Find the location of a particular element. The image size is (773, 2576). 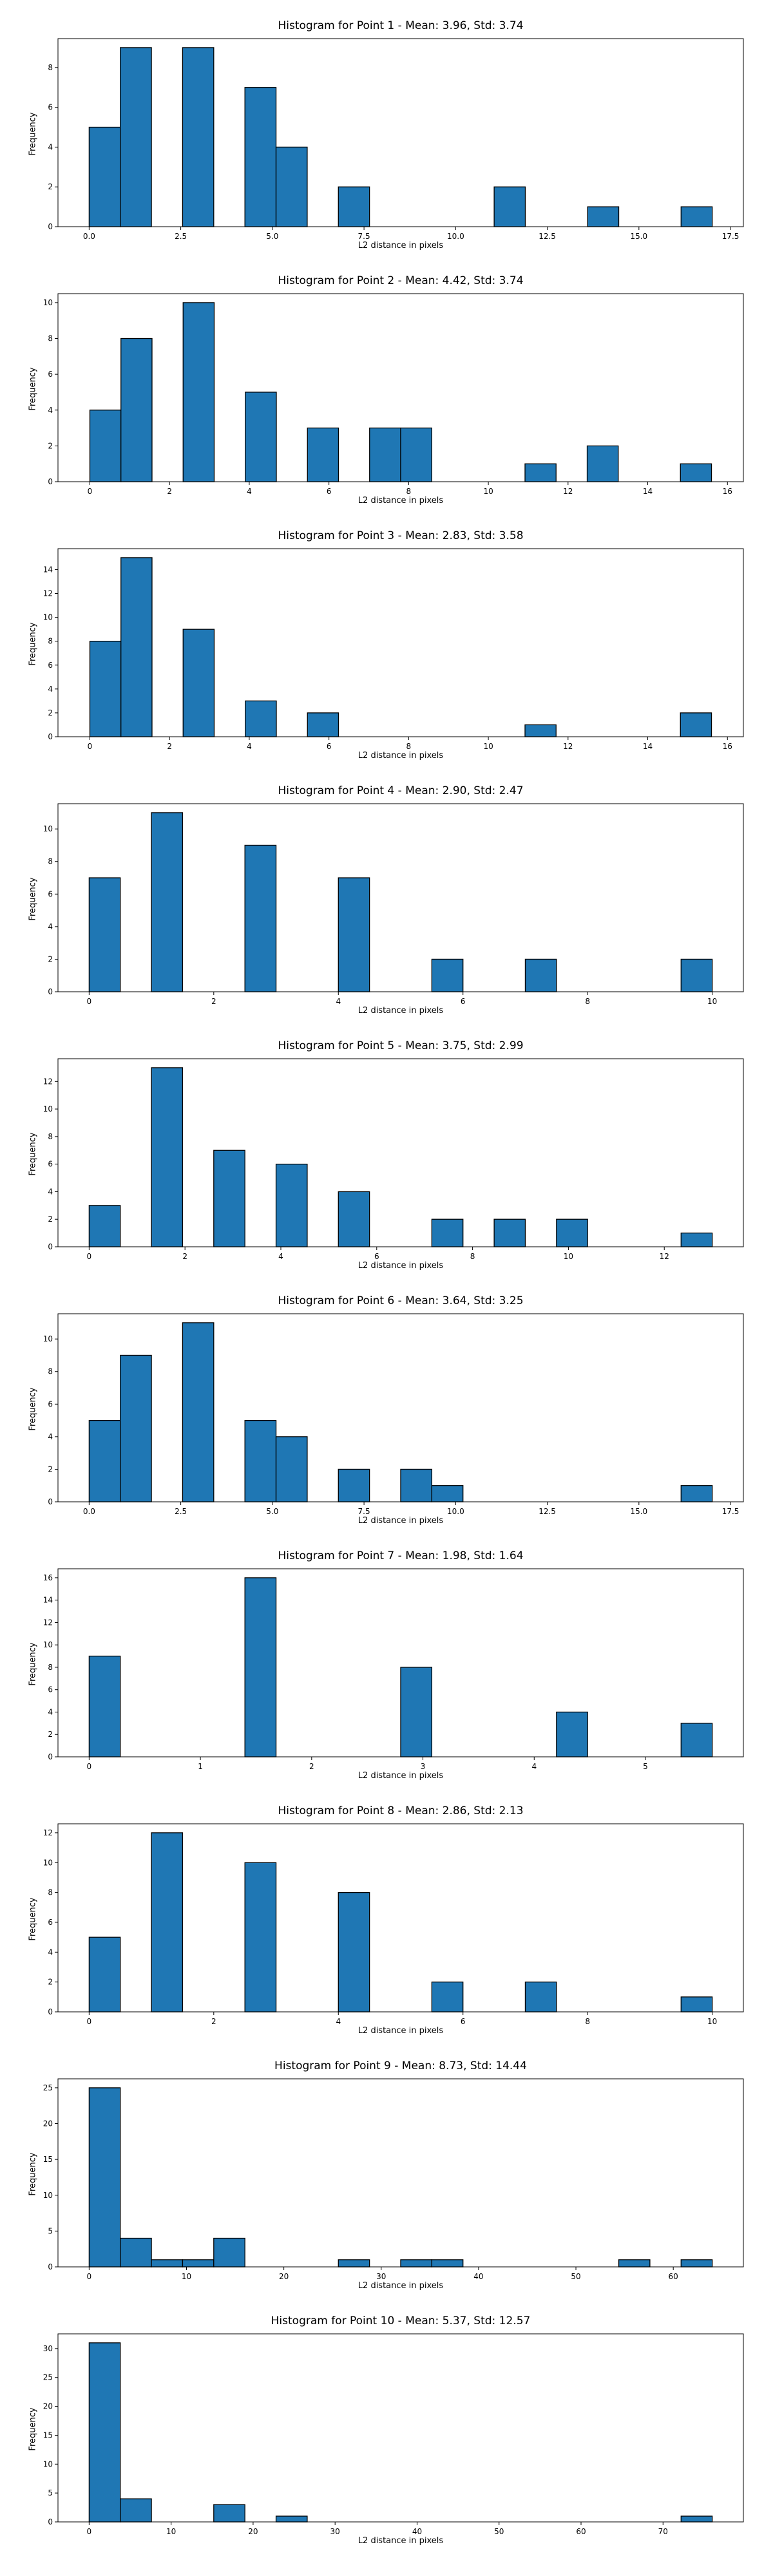

x-tick-label: 5 is located at coordinates (645, 1766).